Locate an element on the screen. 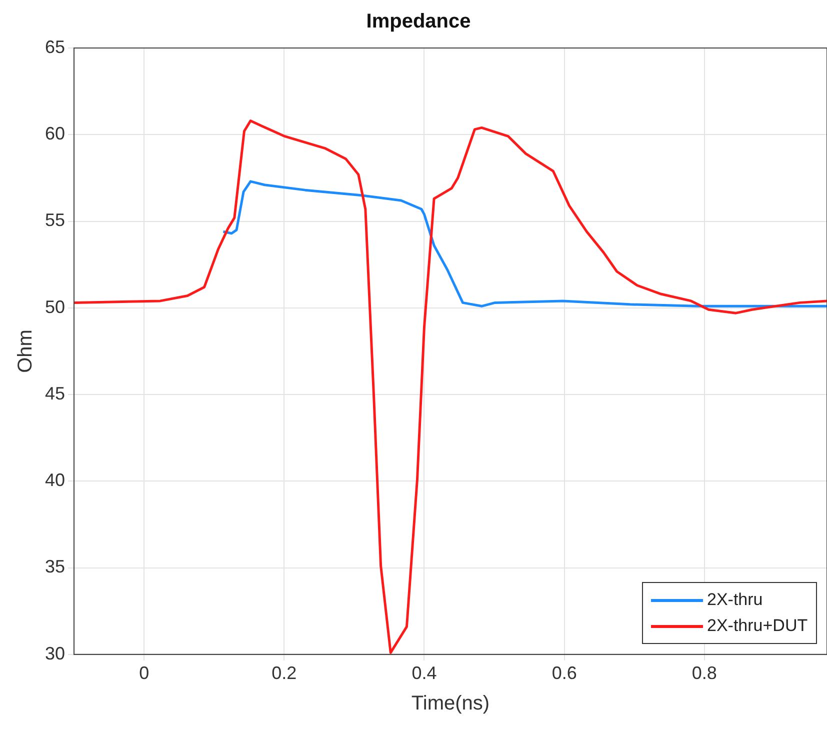  x-tick-label: 0.2 is located at coordinates (284, 673).